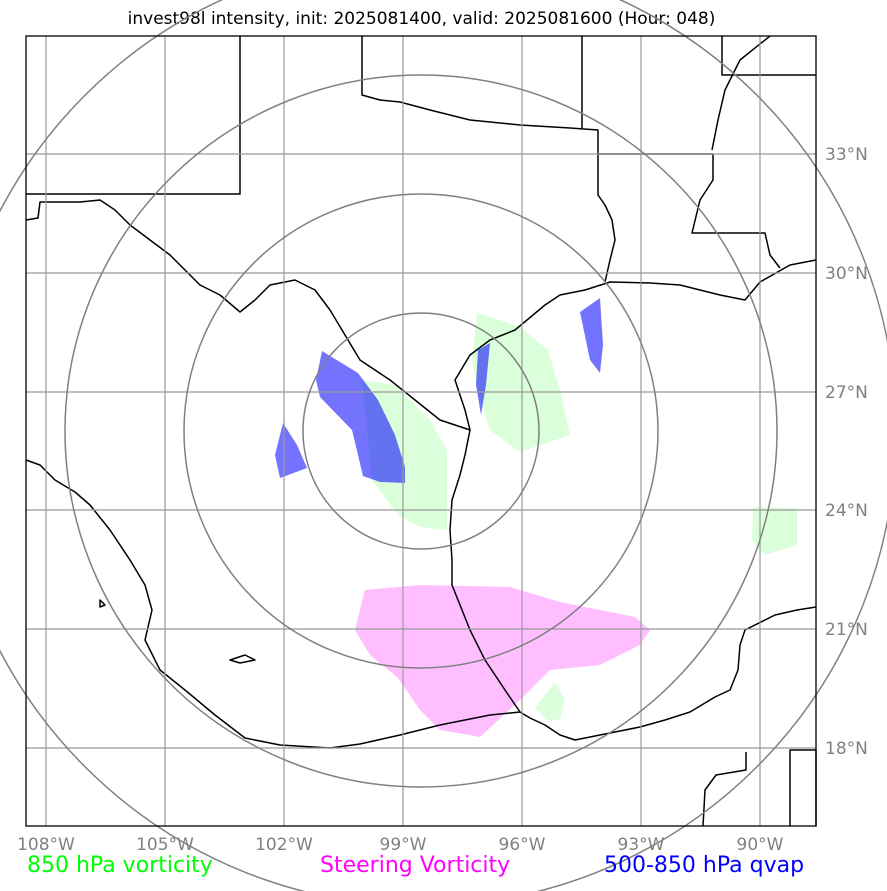 Image resolution: width=887 pixels, height=891 pixels. Describe the element at coordinates (846, 452) in the screenshot. I see `lat-tick-labels: 33°N 30°N 27°N 24°N 21°N 18°N` at that location.